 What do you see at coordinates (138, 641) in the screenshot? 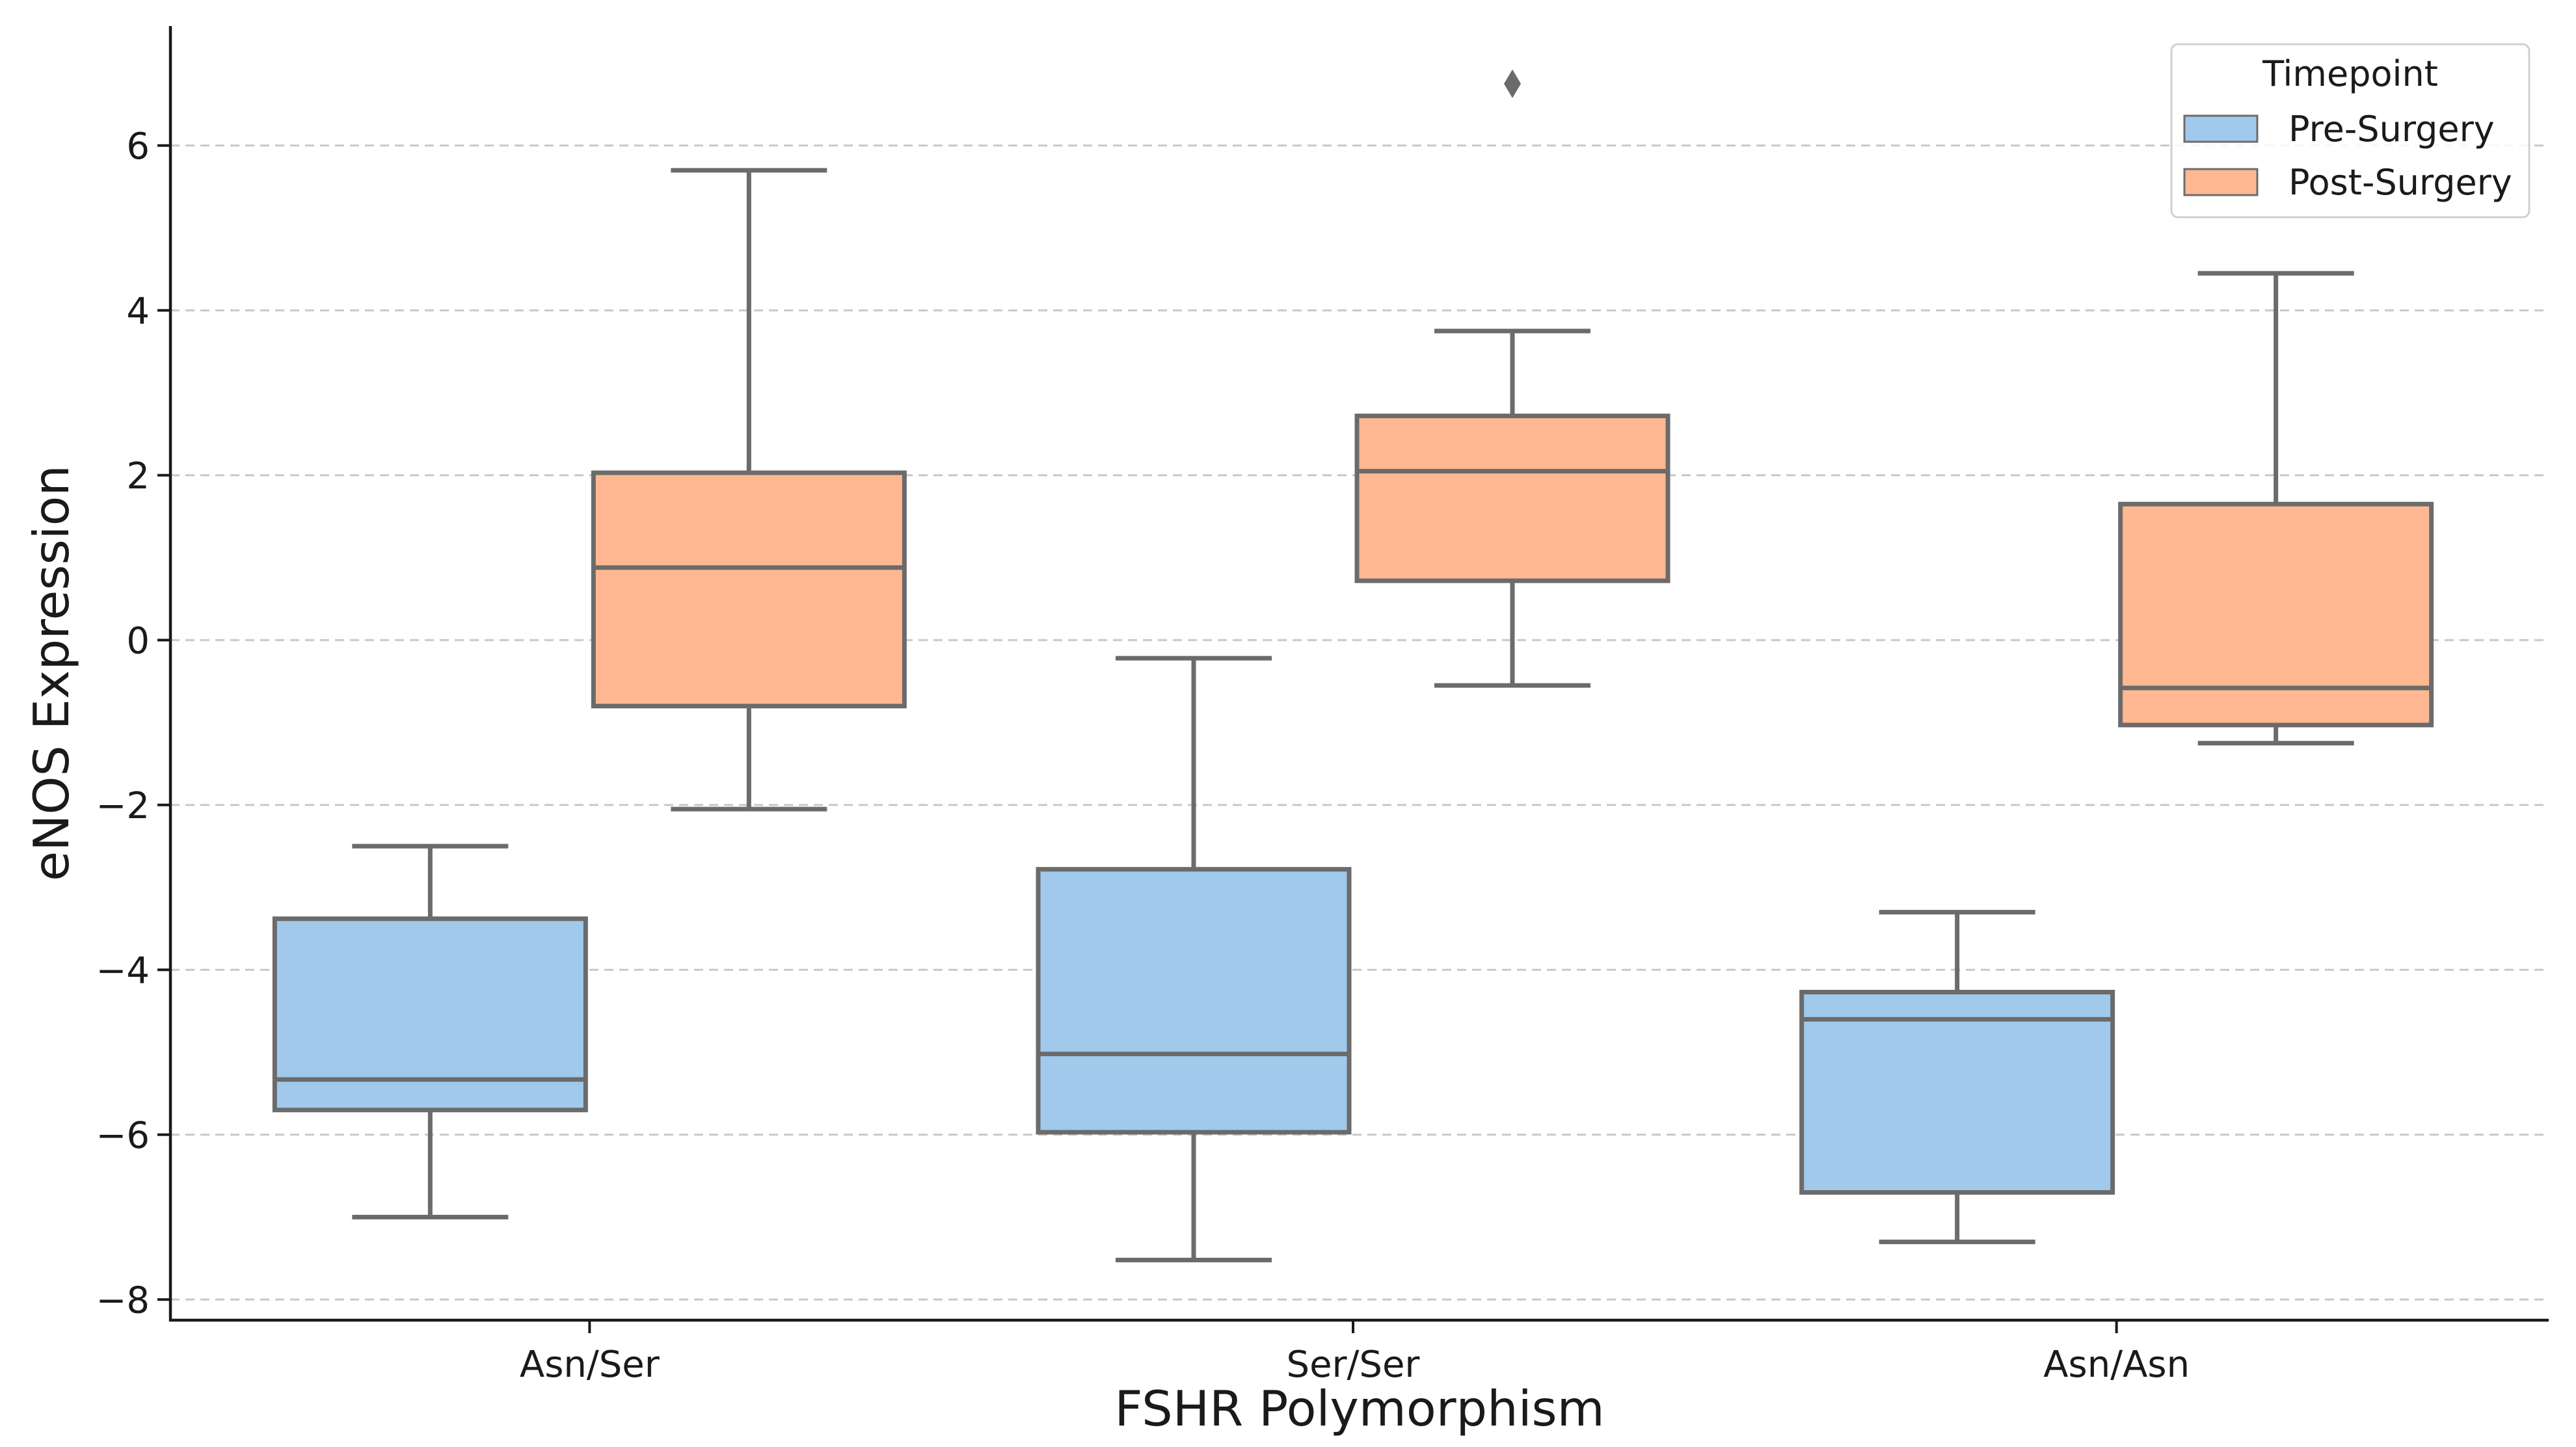
I see `y-tick-label: 0` at bounding box center [138, 641].